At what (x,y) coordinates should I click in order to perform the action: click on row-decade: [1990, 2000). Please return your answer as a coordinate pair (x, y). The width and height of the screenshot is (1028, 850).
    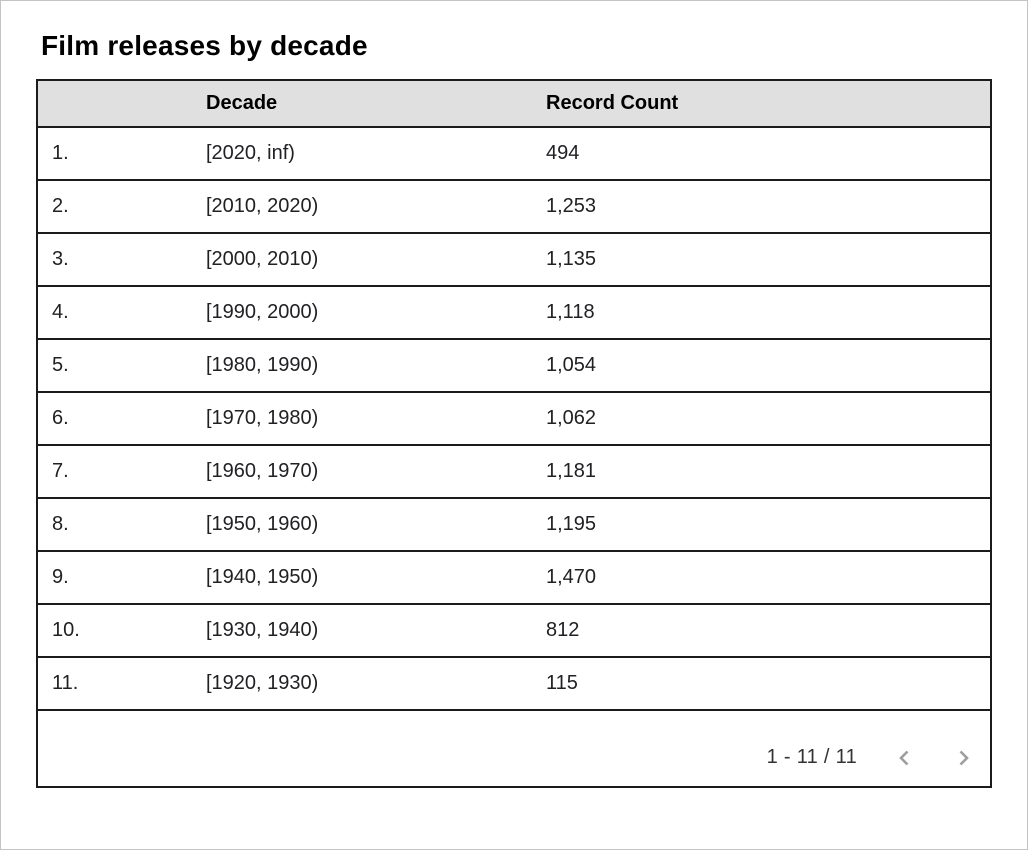
    Looking at the image, I should click on (376, 313).